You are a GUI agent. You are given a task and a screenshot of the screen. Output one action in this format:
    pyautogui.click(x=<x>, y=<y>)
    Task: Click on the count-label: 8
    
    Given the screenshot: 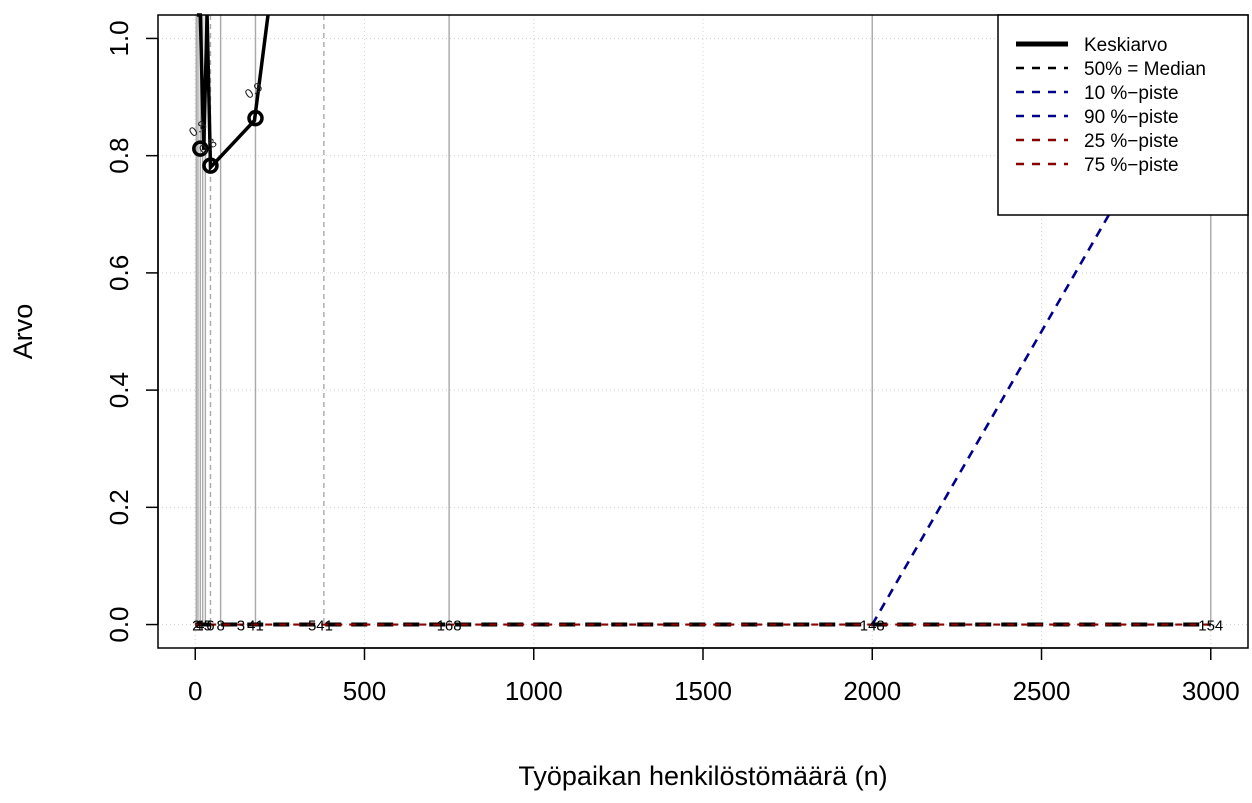 What is the action you would take?
    pyautogui.click(x=220, y=626)
    